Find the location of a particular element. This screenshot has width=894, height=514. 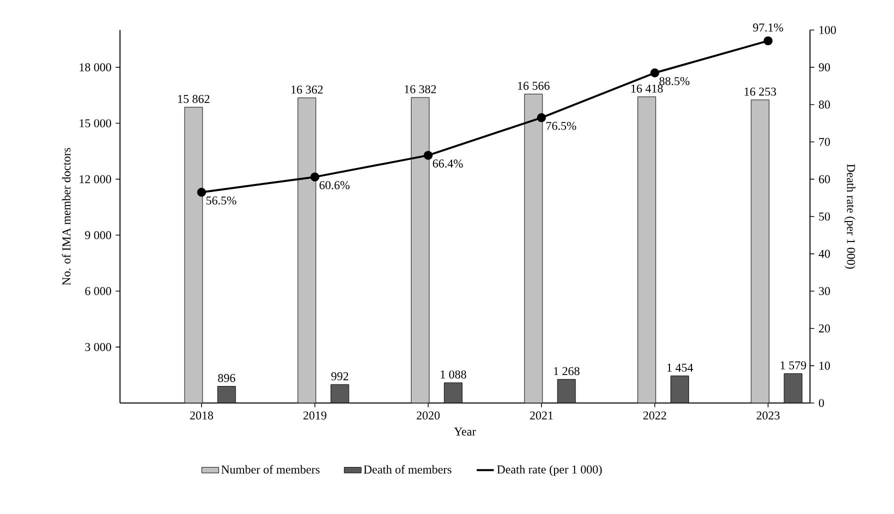

x-tick-label: 2018 is located at coordinates (202, 415).